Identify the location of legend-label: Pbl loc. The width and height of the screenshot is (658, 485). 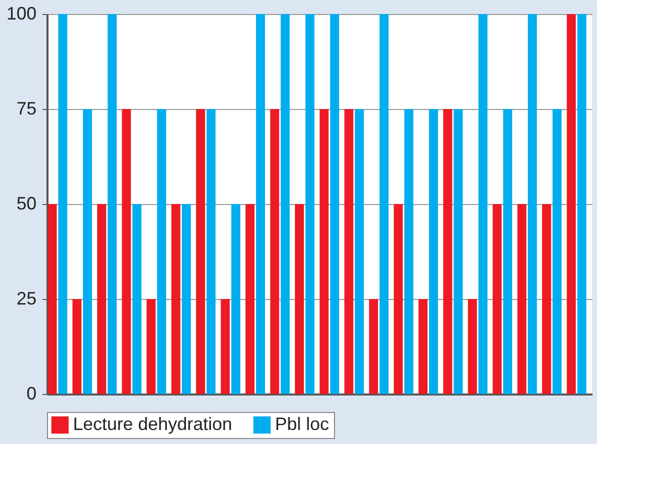
(302, 424).